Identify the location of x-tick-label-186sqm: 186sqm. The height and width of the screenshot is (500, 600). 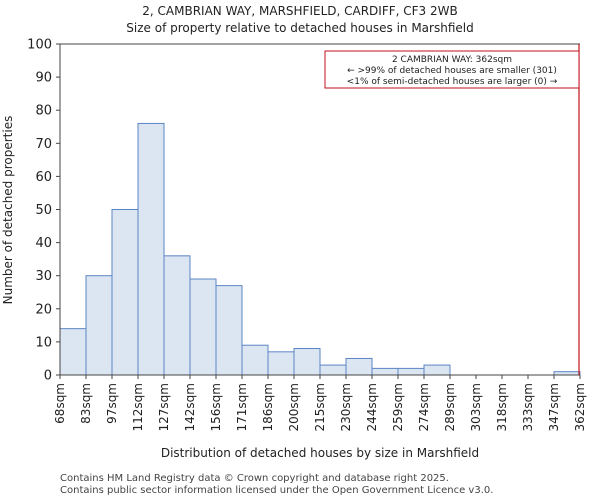
(268, 407).